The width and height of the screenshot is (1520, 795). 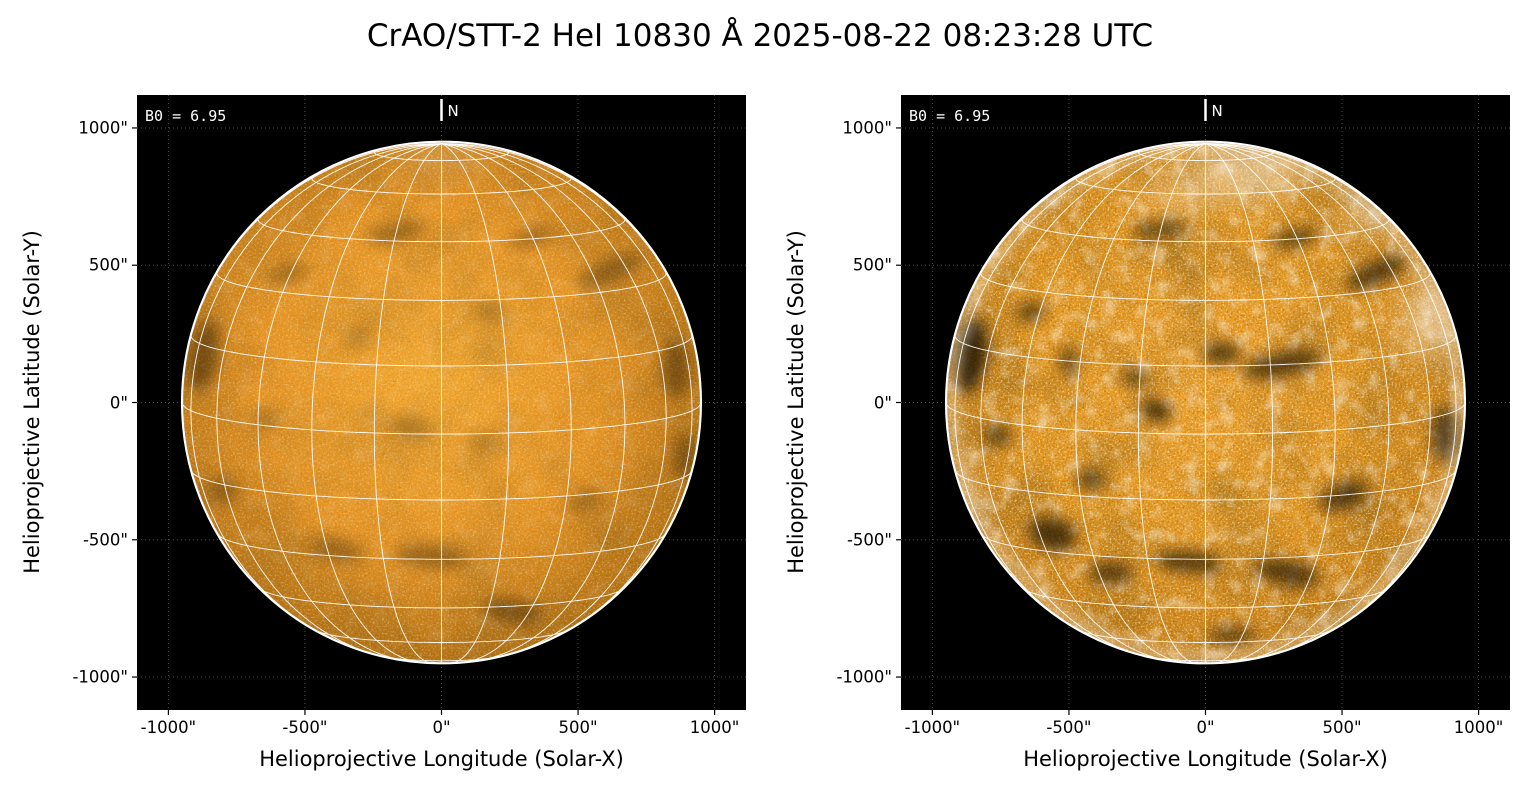 What do you see at coordinates (32, 402) in the screenshot?
I see `y-axis-label-left: Helioprojective Latitude (Solar-Y)` at bounding box center [32, 402].